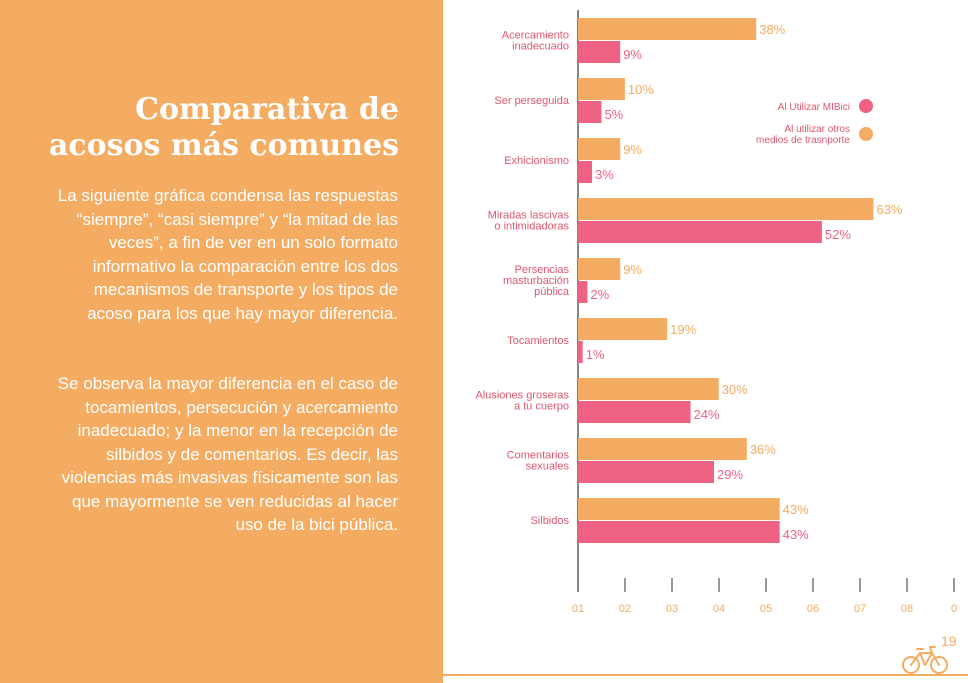 The width and height of the screenshot is (968, 683). I want to click on legend-label-mibici: Al Utilizar MIBici, so click(814, 107).